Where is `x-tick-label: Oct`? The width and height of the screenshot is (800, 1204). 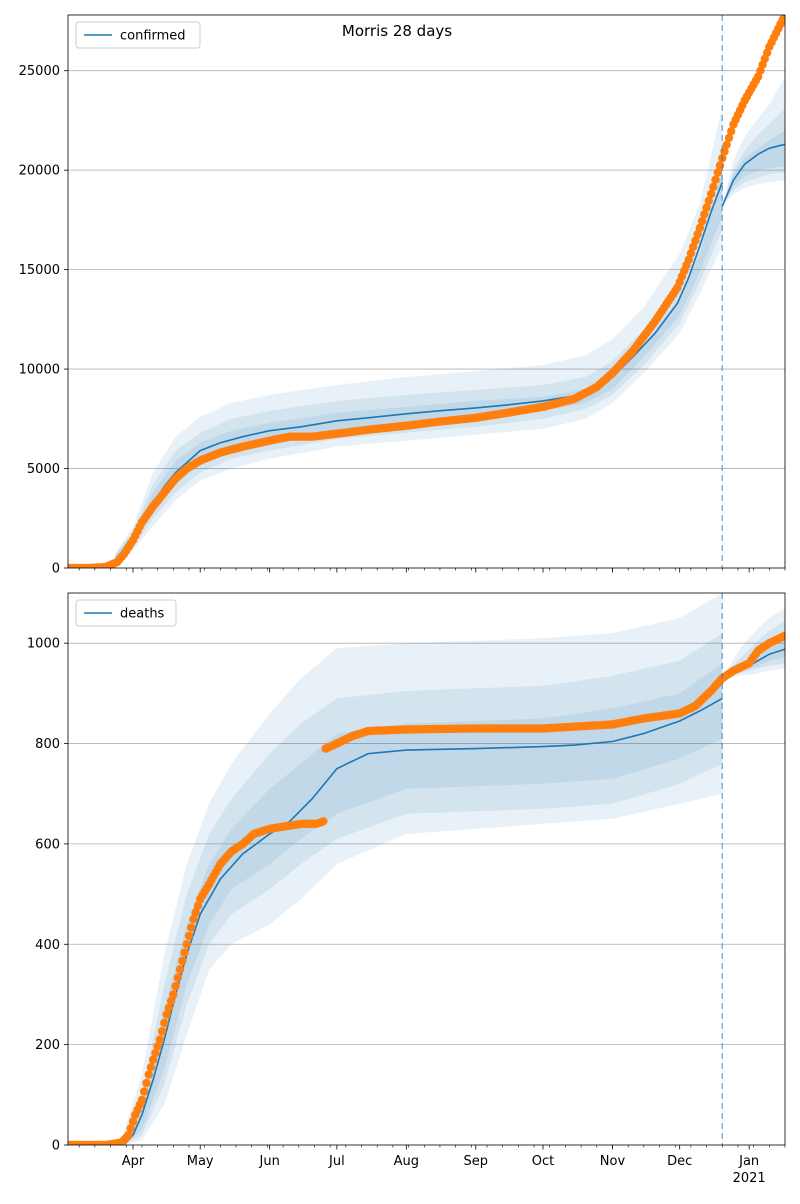 x-tick-label: Oct is located at coordinates (543, 1161).